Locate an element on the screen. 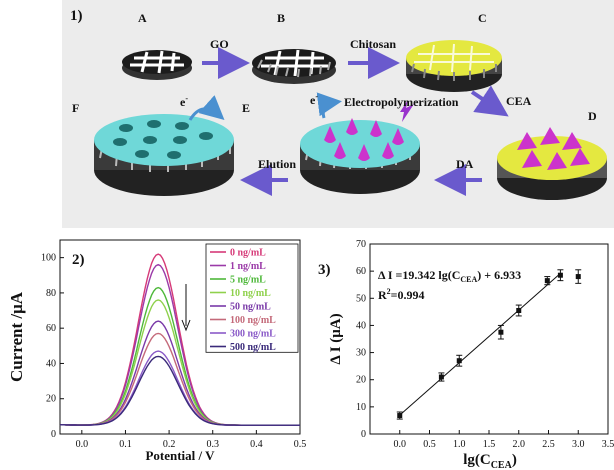 The image size is (614, 470). electrode-d is located at coordinates (552, 163).